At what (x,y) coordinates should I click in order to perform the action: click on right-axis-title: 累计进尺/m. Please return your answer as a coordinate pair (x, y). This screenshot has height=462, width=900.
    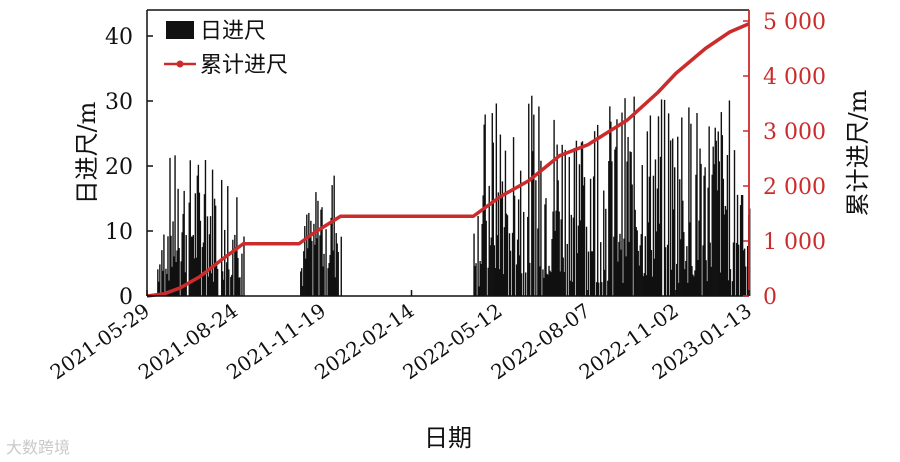
    Looking at the image, I should click on (858, 152).